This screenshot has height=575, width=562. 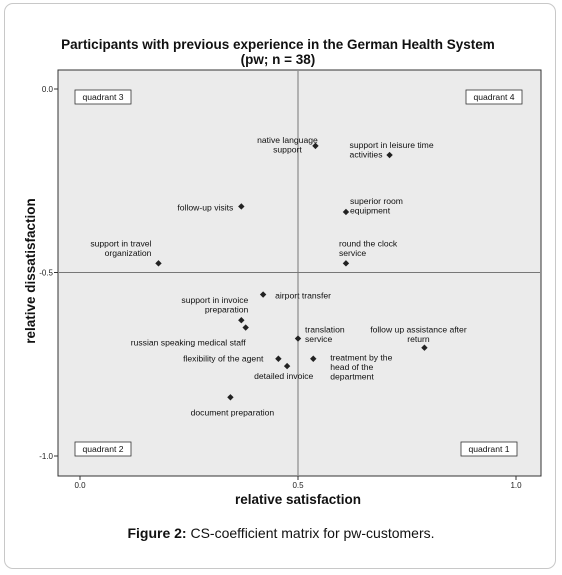 I want to click on point-label: support in invoice preparation, so click(x=214, y=305).